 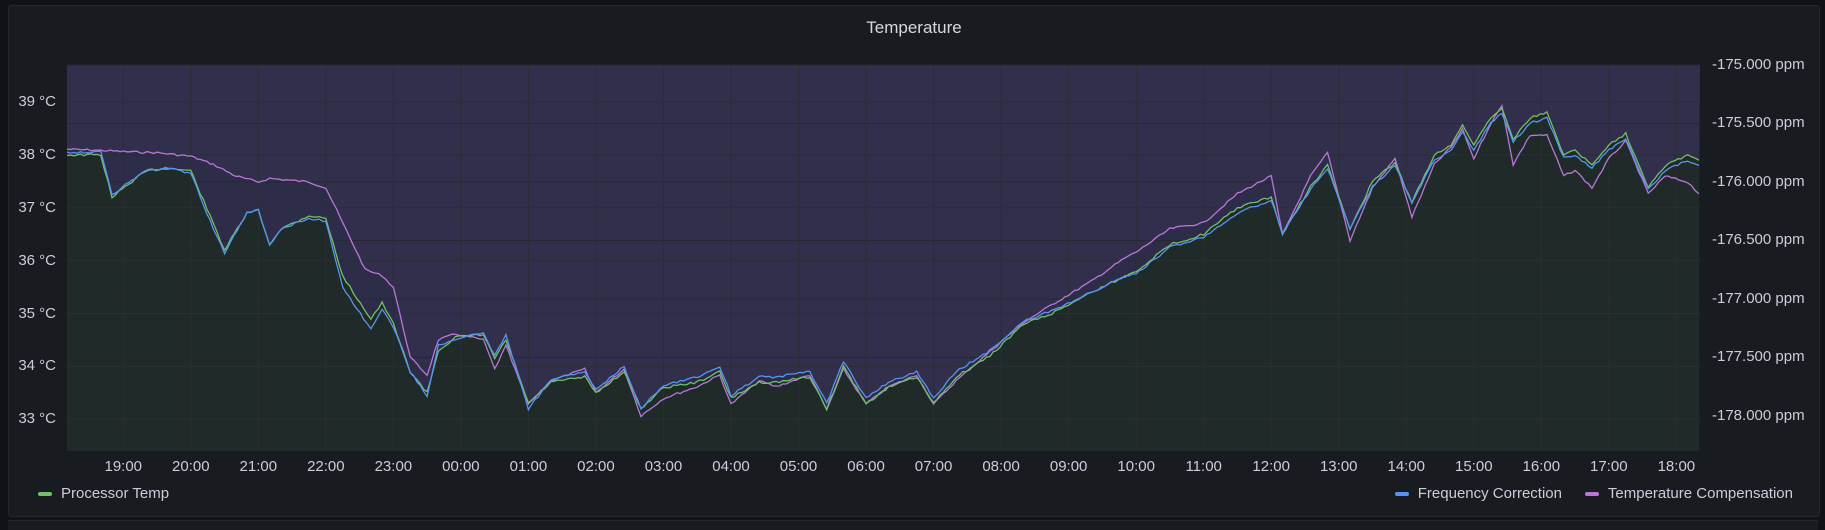 I want to click on y-left-tick-label: 38 °C, so click(x=37, y=154).